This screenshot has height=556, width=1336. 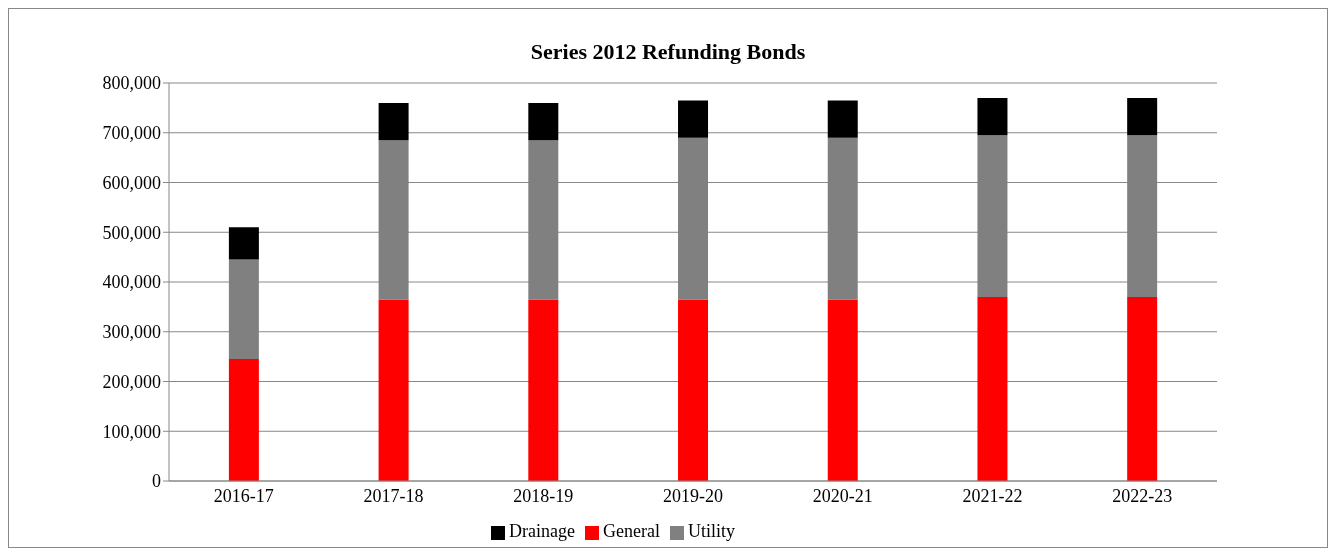 What do you see at coordinates (711, 531) in the screenshot?
I see `legend-label: Utility` at bounding box center [711, 531].